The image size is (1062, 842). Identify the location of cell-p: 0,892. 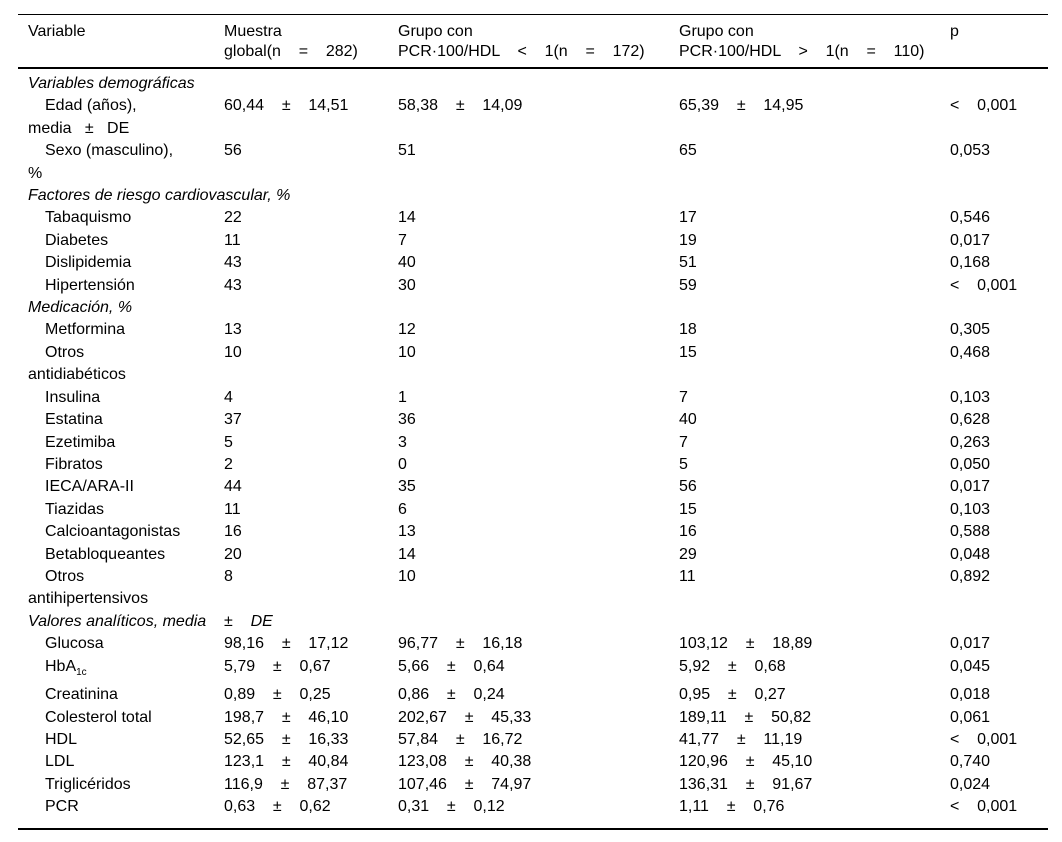
(970, 576).